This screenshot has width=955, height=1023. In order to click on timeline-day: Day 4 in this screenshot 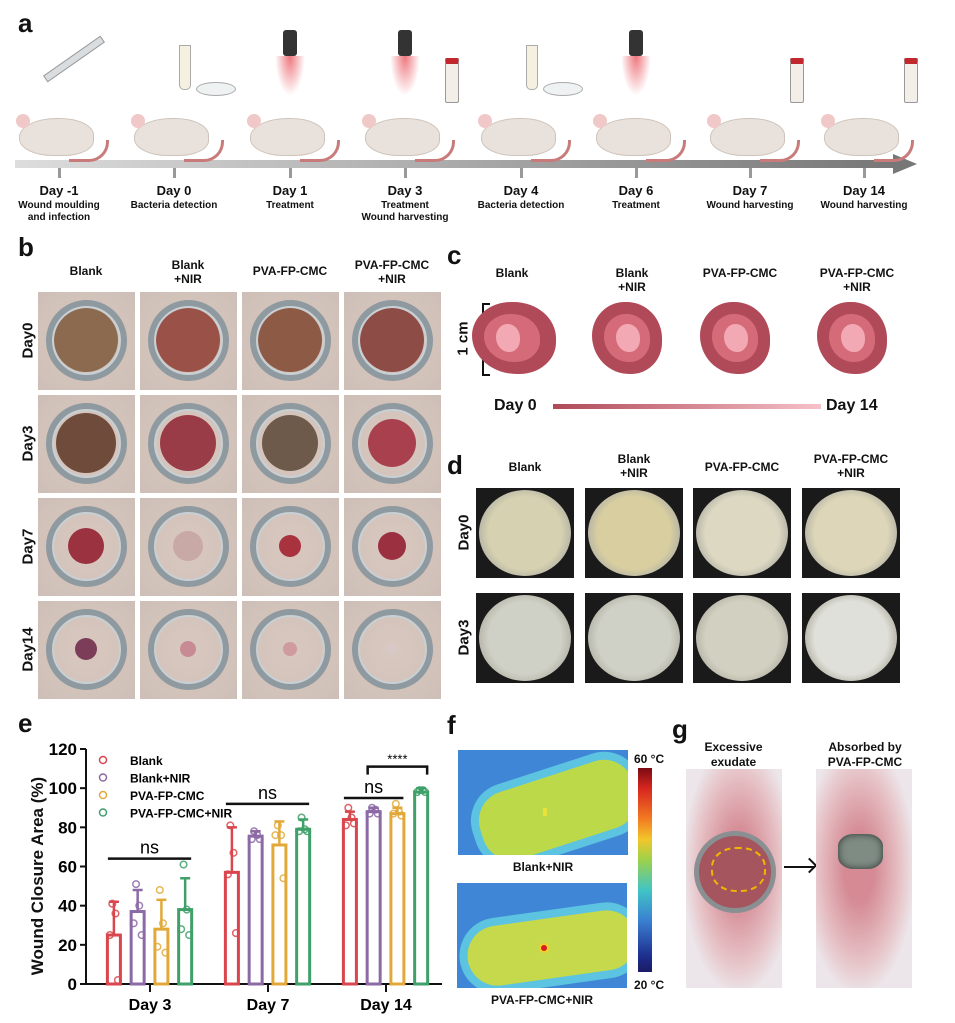, I will do `click(521, 190)`.